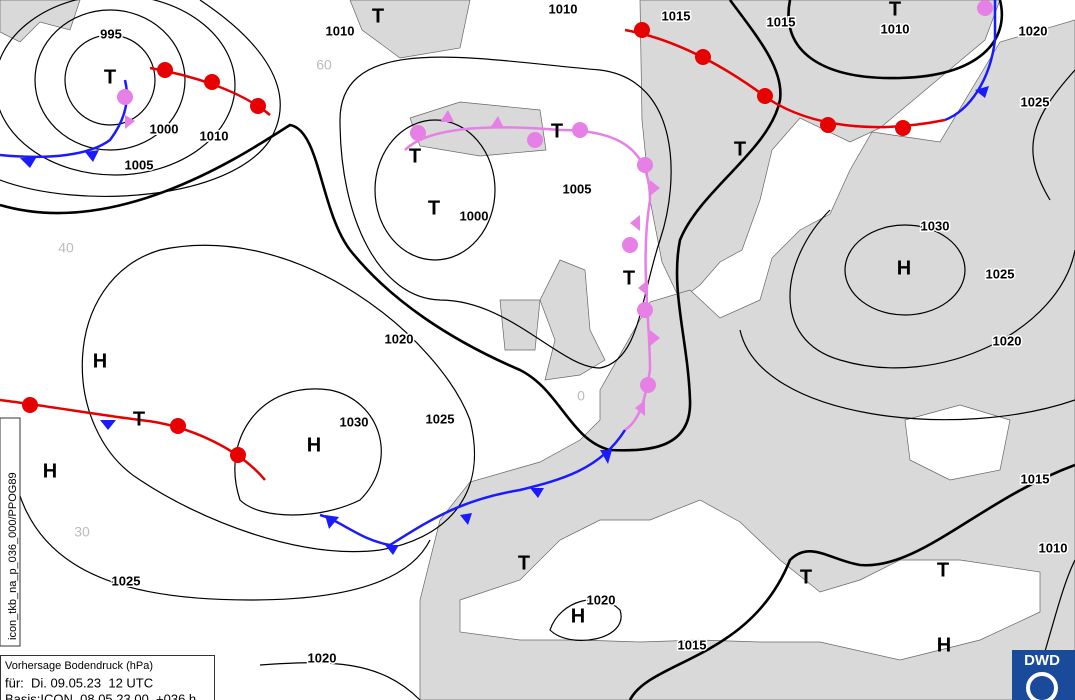  Describe the element at coordinates (66, 248) in the screenshot. I see `grid-label: 40` at that location.